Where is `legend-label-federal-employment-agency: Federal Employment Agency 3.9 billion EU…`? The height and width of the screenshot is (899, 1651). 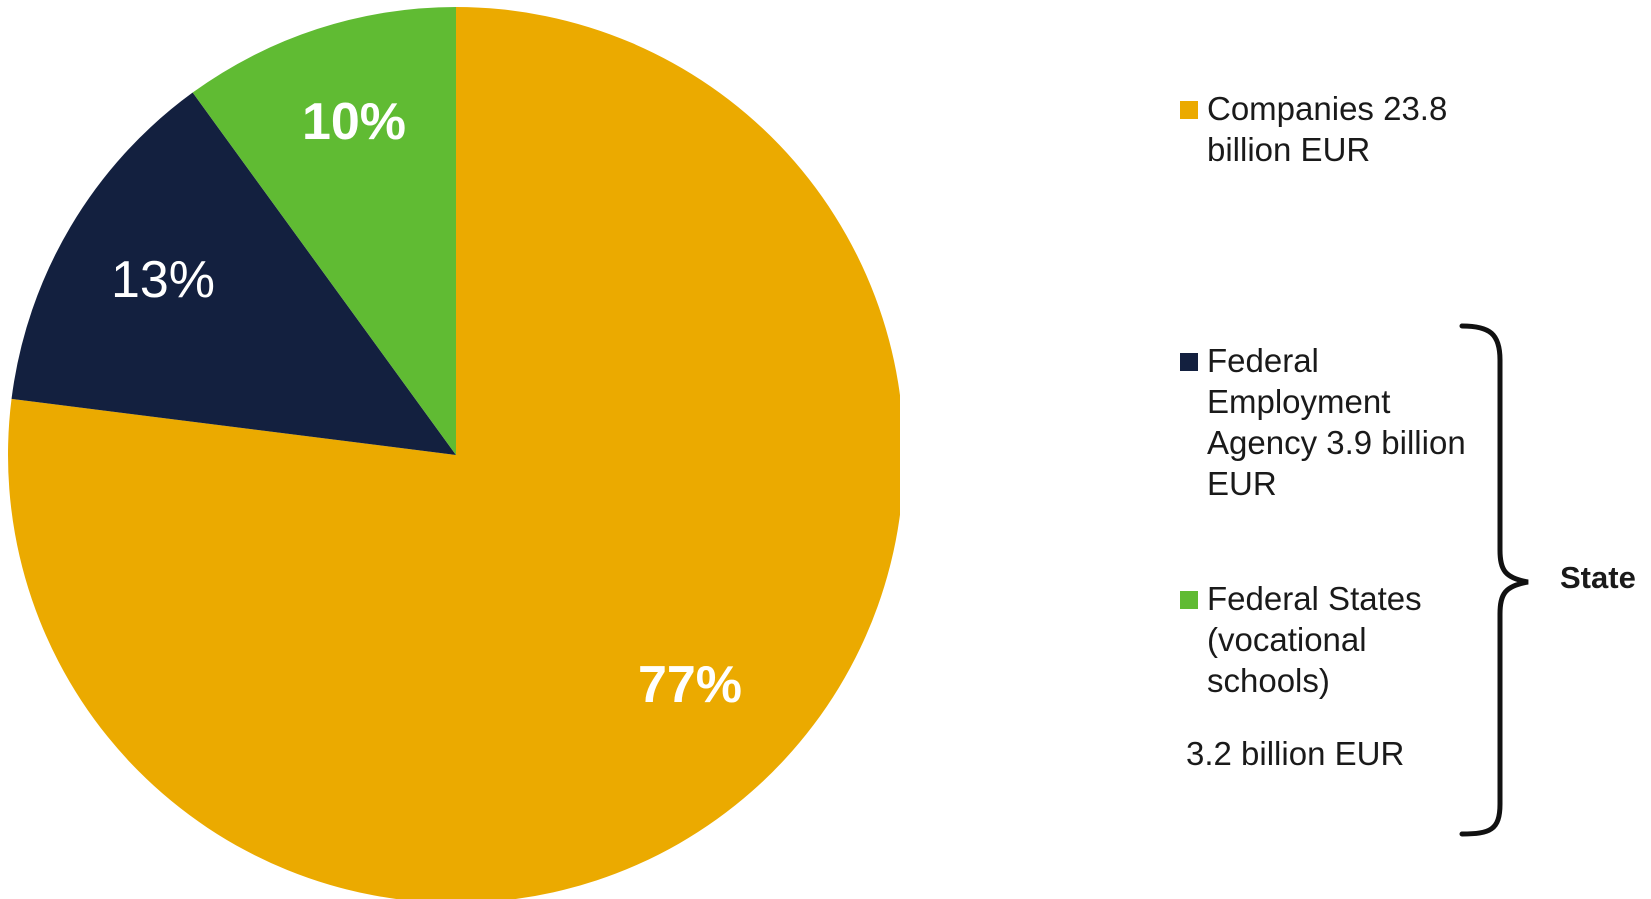 legend-label-federal-employment-agency: Federal Employment Agency 3.9 billion EU… is located at coordinates (1336, 422).